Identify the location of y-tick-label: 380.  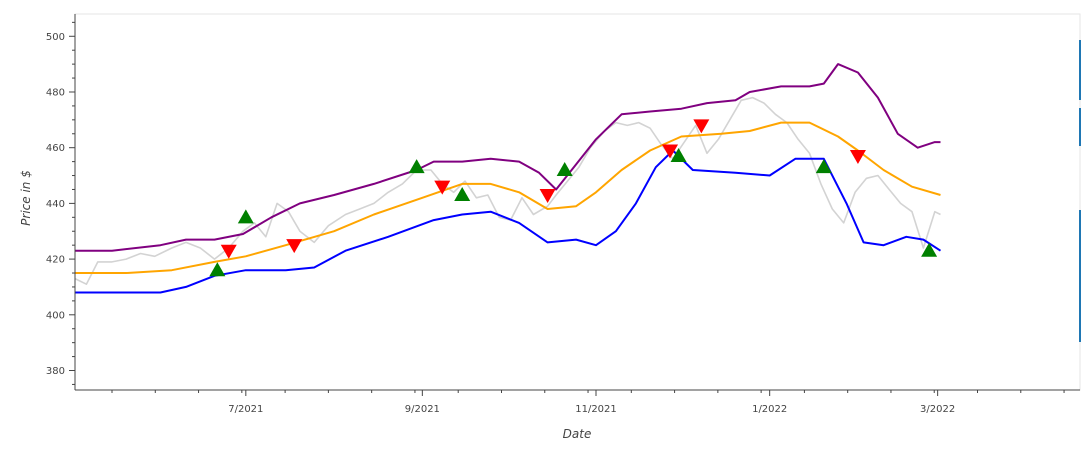
(55, 371).